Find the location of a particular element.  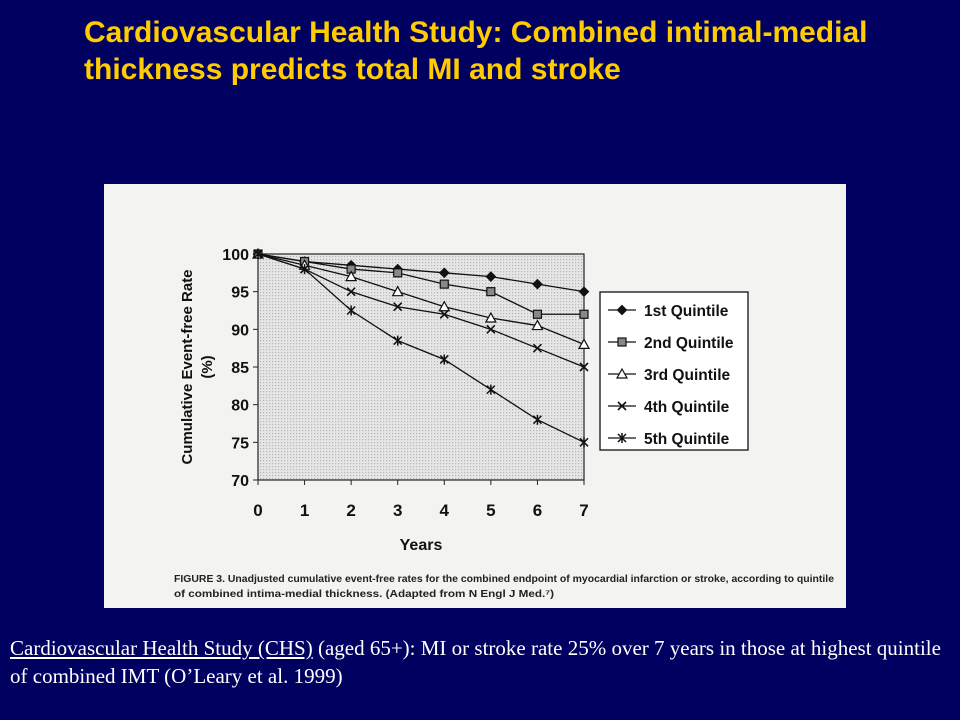

x-axis-title: Years is located at coordinates (421, 545).